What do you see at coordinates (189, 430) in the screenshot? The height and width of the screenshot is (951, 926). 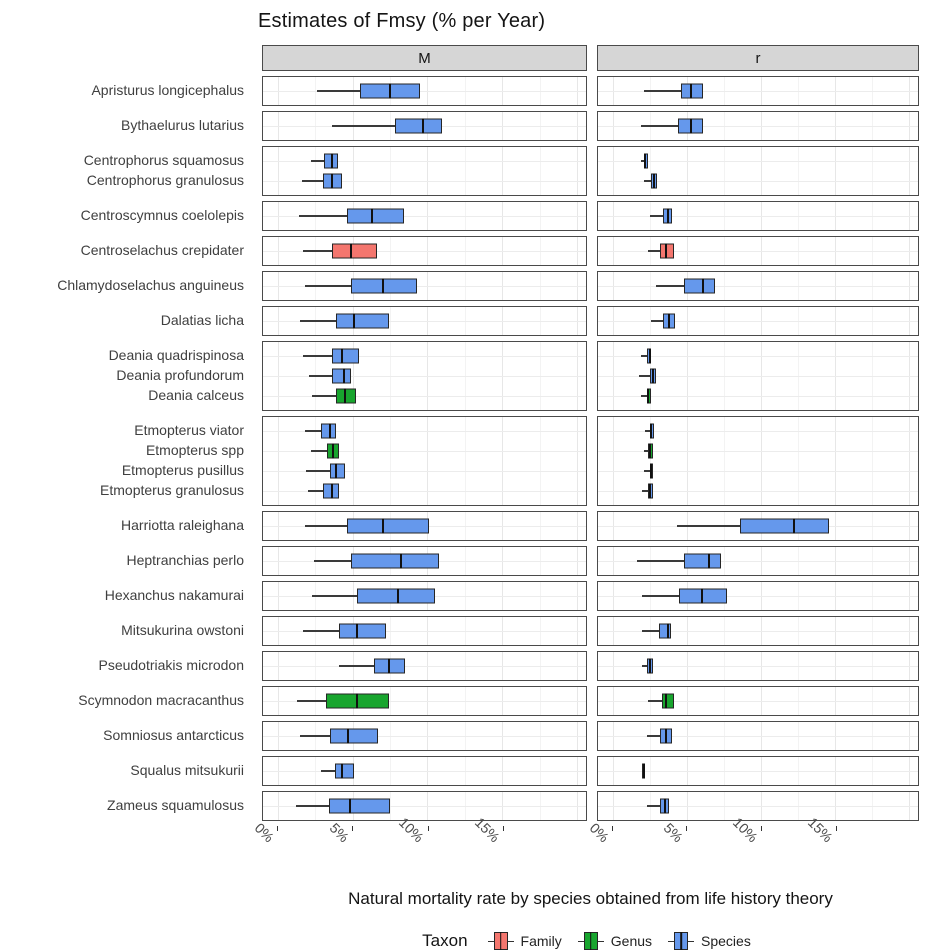 I see `species-label: Etmopterus viator` at bounding box center [189, 430].